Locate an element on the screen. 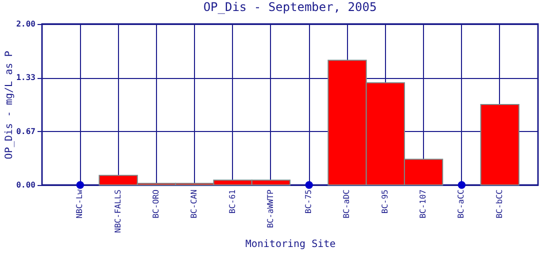 This screenshot has width=540, height=260. y-tick-label: 0.67 is located at coordinates (26, 131).